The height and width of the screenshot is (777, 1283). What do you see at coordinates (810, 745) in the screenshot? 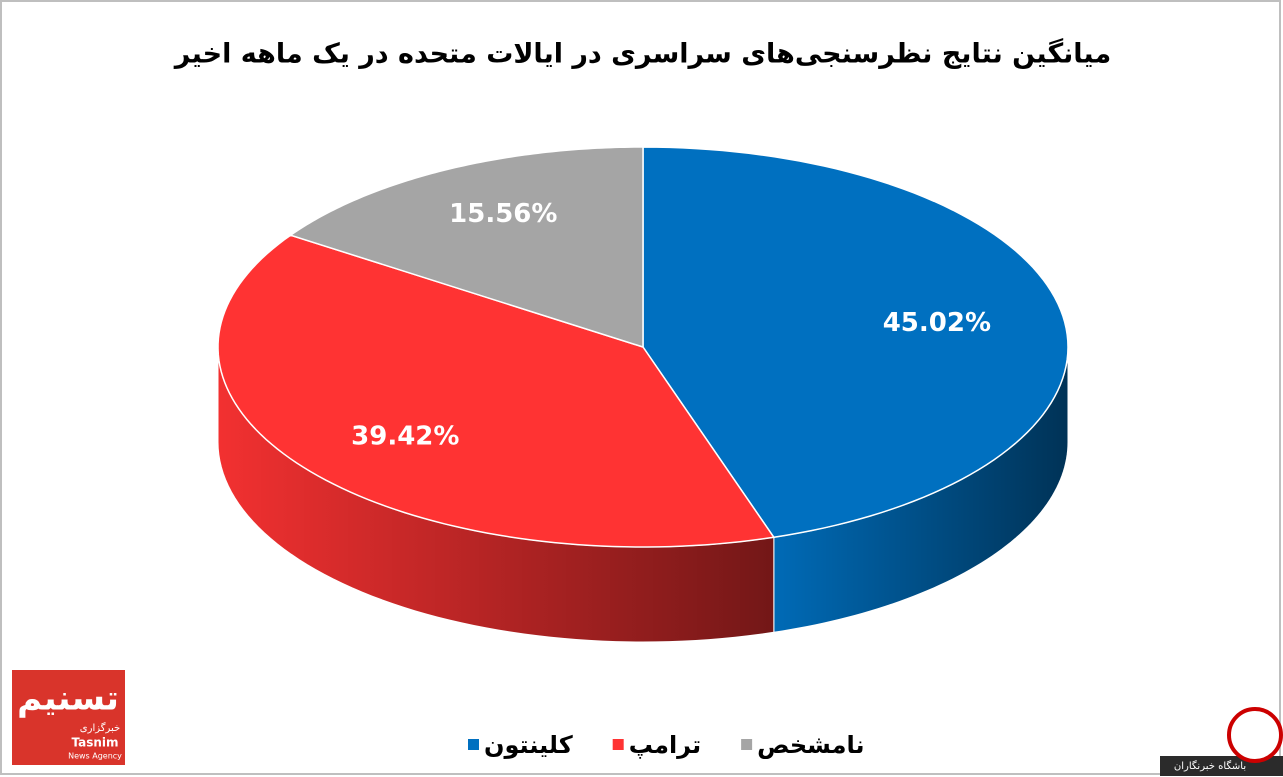
I see `legend-label: نامشخص` at bounding box center [810, 745].